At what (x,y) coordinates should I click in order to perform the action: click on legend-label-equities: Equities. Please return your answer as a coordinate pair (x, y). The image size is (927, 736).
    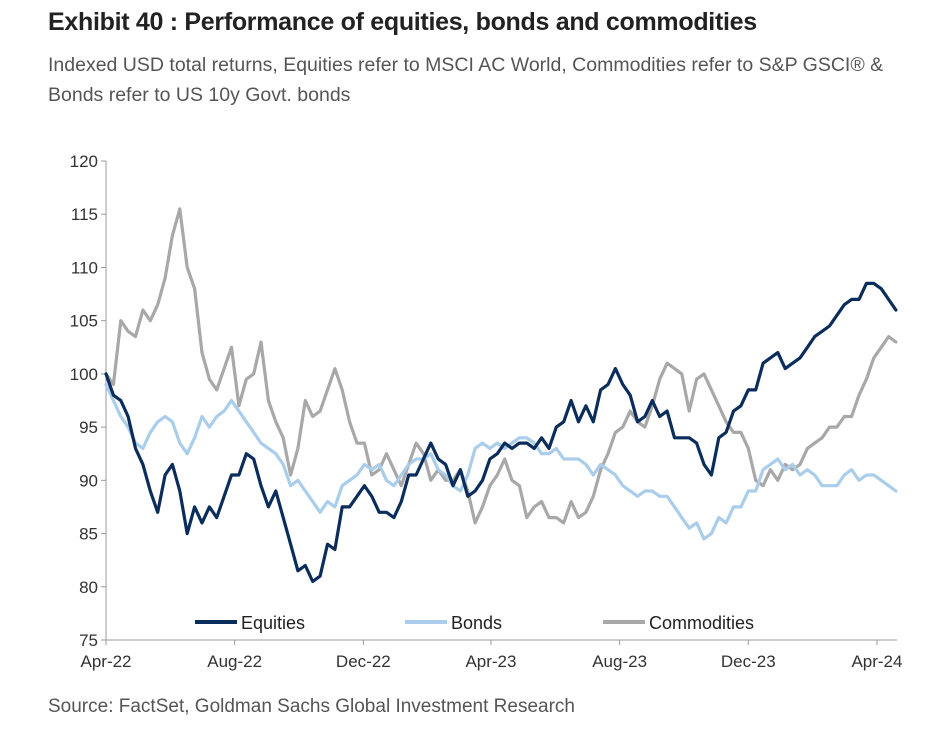
    Looking at the image, I should click on (273, 623).